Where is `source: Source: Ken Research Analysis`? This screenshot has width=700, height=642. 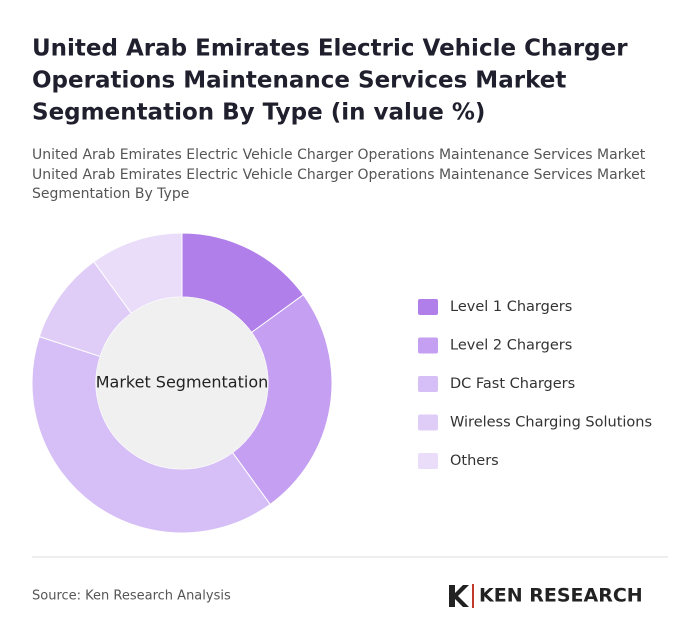
source: Source: Ken Research Analysis is located at coordinates (131, 596).